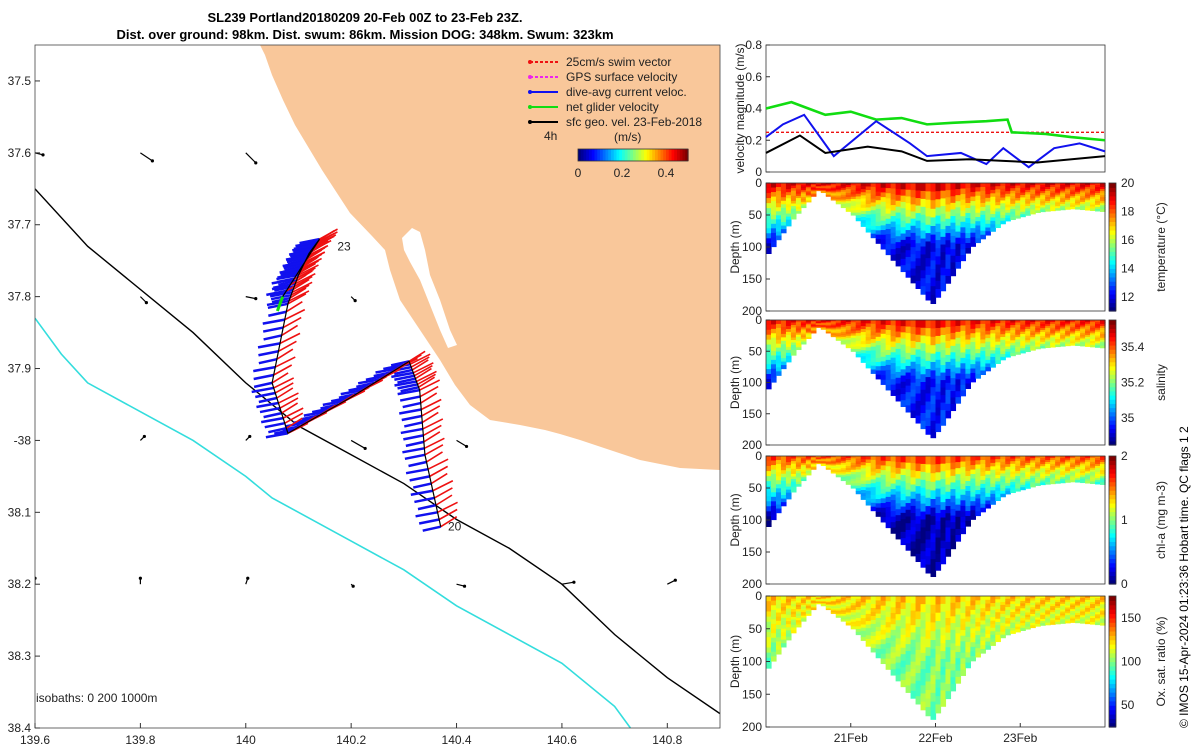 Image resolution: width=1200 pixels, height=750 pixels. What do you see at coordinates (1112, 548) in the screenshot?
I see `chl-a-colorbar-cell` at bounding box center [1112, 548].